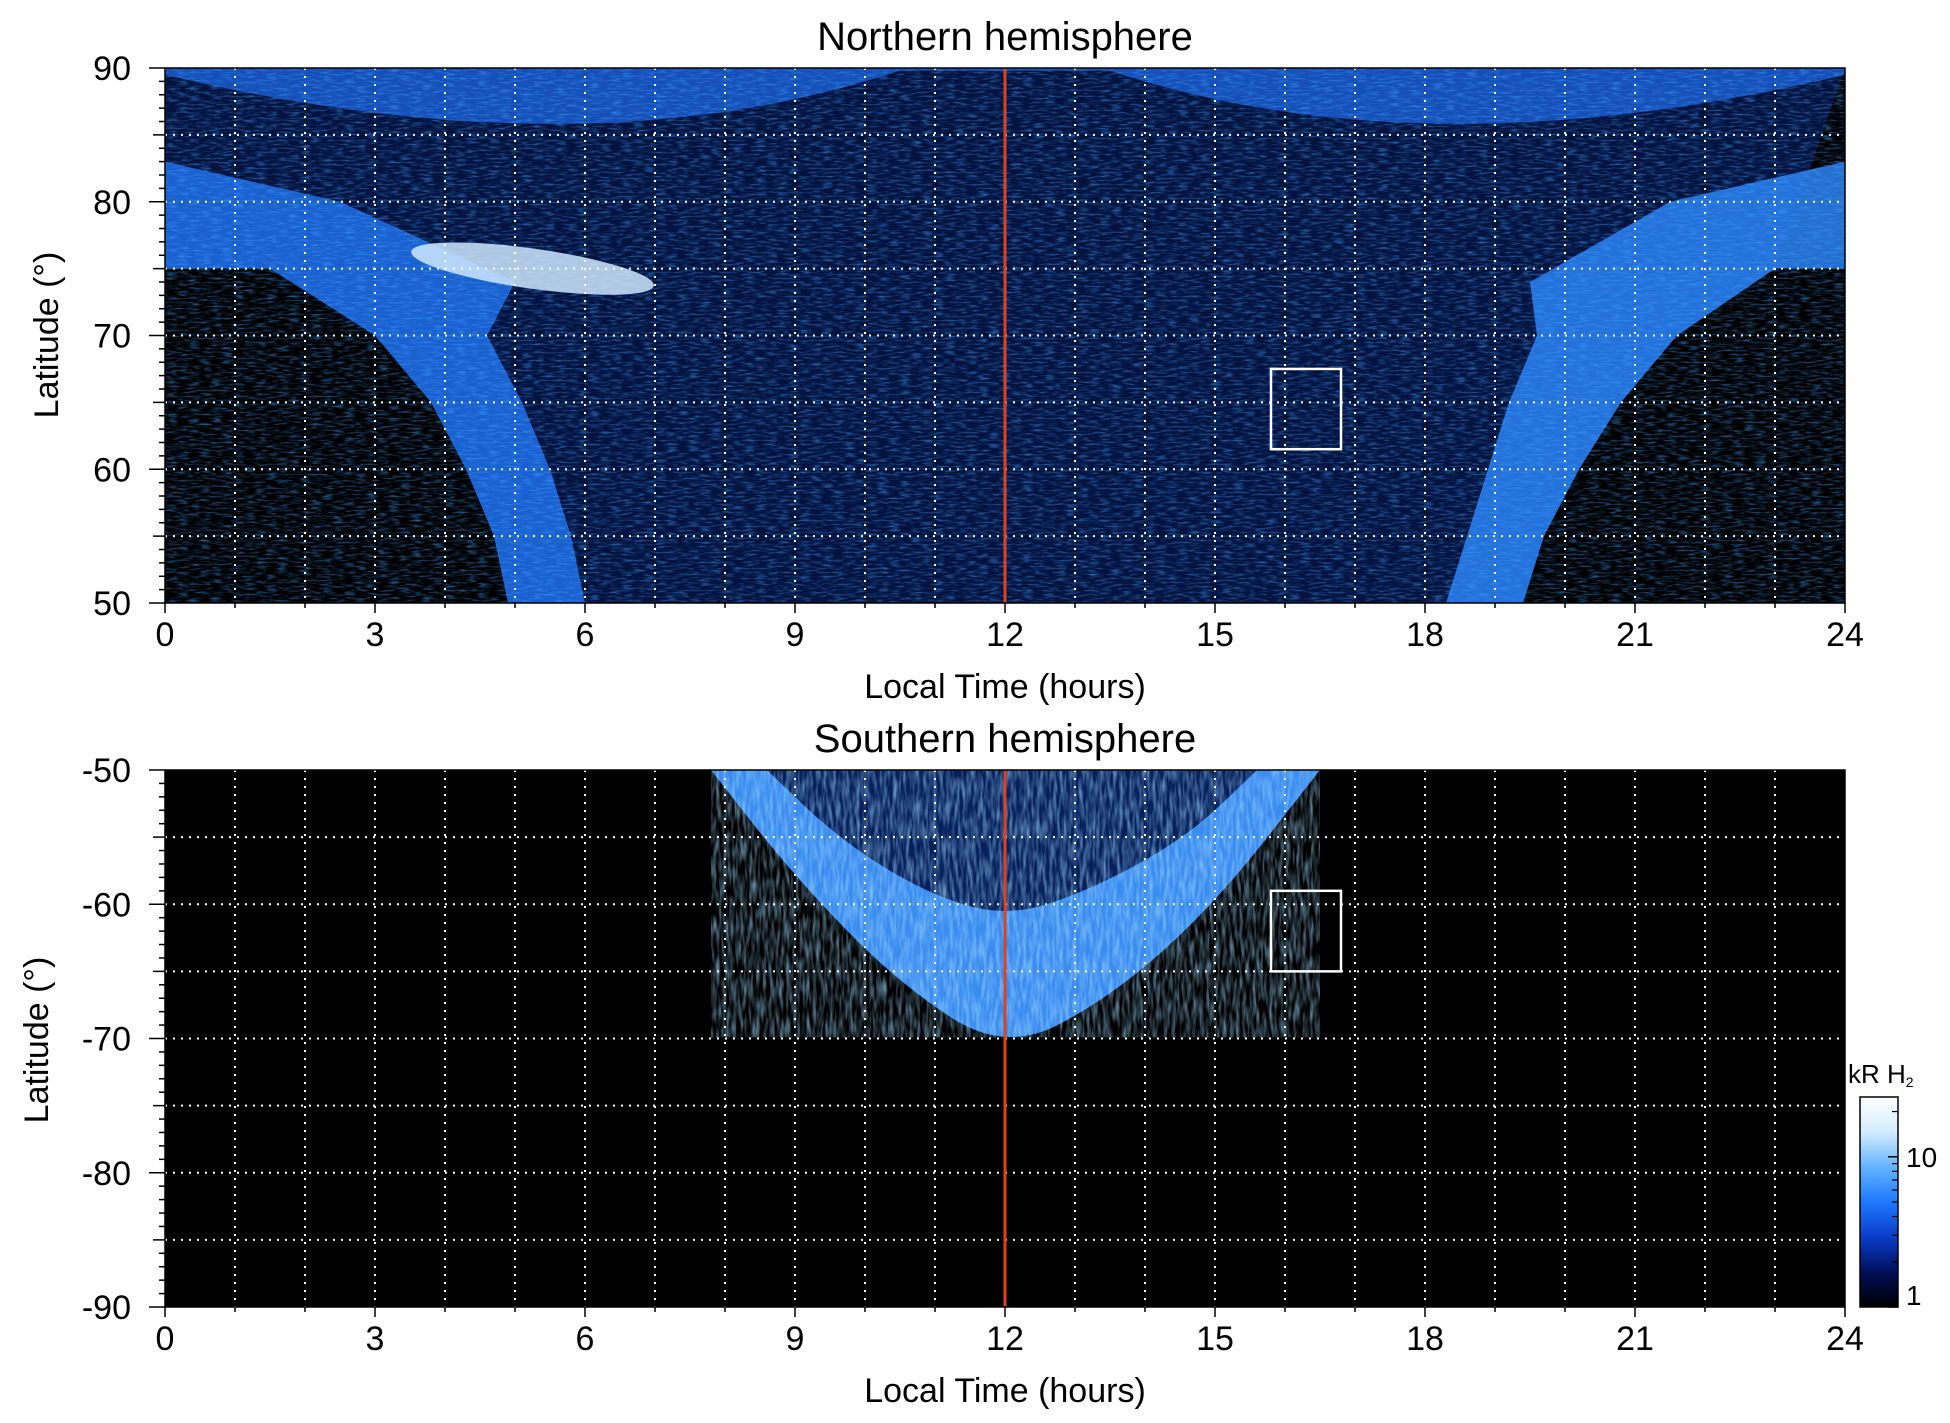  Describe the element at coordinates (1910, 1082) in the screenshot. I see `colorbar-label-subscript: 2` at that location.